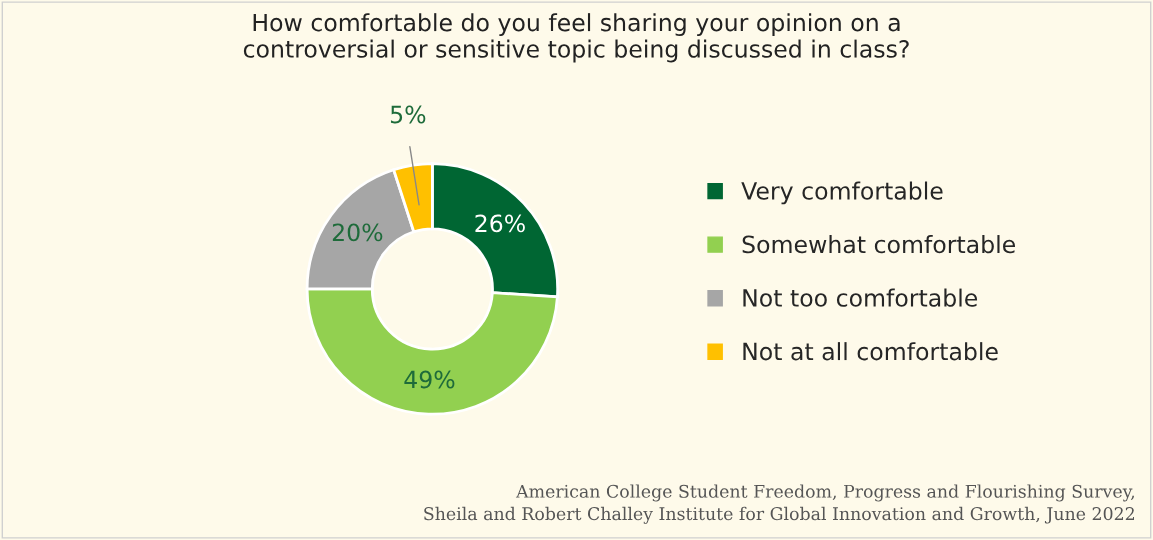  What do you see at coordinates (576, 38) in the screenshot?
I see `chart-title: How comfortable do you feel sharing your opinion on a controversial or sensitive topic being discussed in class?` at bounding box center [576, 38].